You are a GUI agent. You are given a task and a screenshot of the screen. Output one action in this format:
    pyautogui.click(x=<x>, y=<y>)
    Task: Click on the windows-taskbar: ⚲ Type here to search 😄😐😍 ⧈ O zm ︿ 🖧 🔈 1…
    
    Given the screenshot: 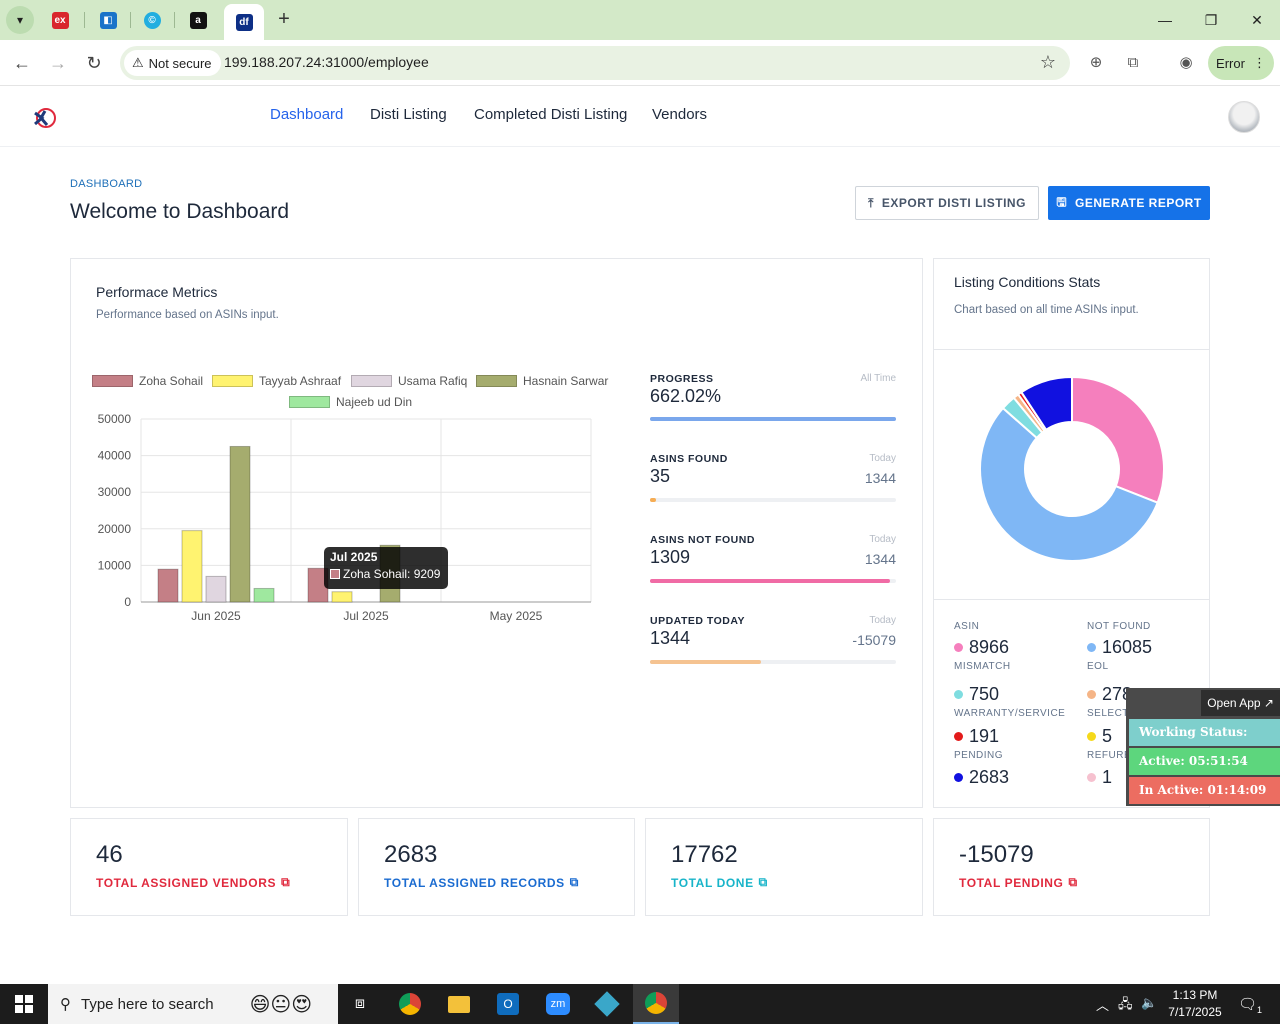 What is the action you would take?
    pyautogui.click(x=640, y=1004)
    